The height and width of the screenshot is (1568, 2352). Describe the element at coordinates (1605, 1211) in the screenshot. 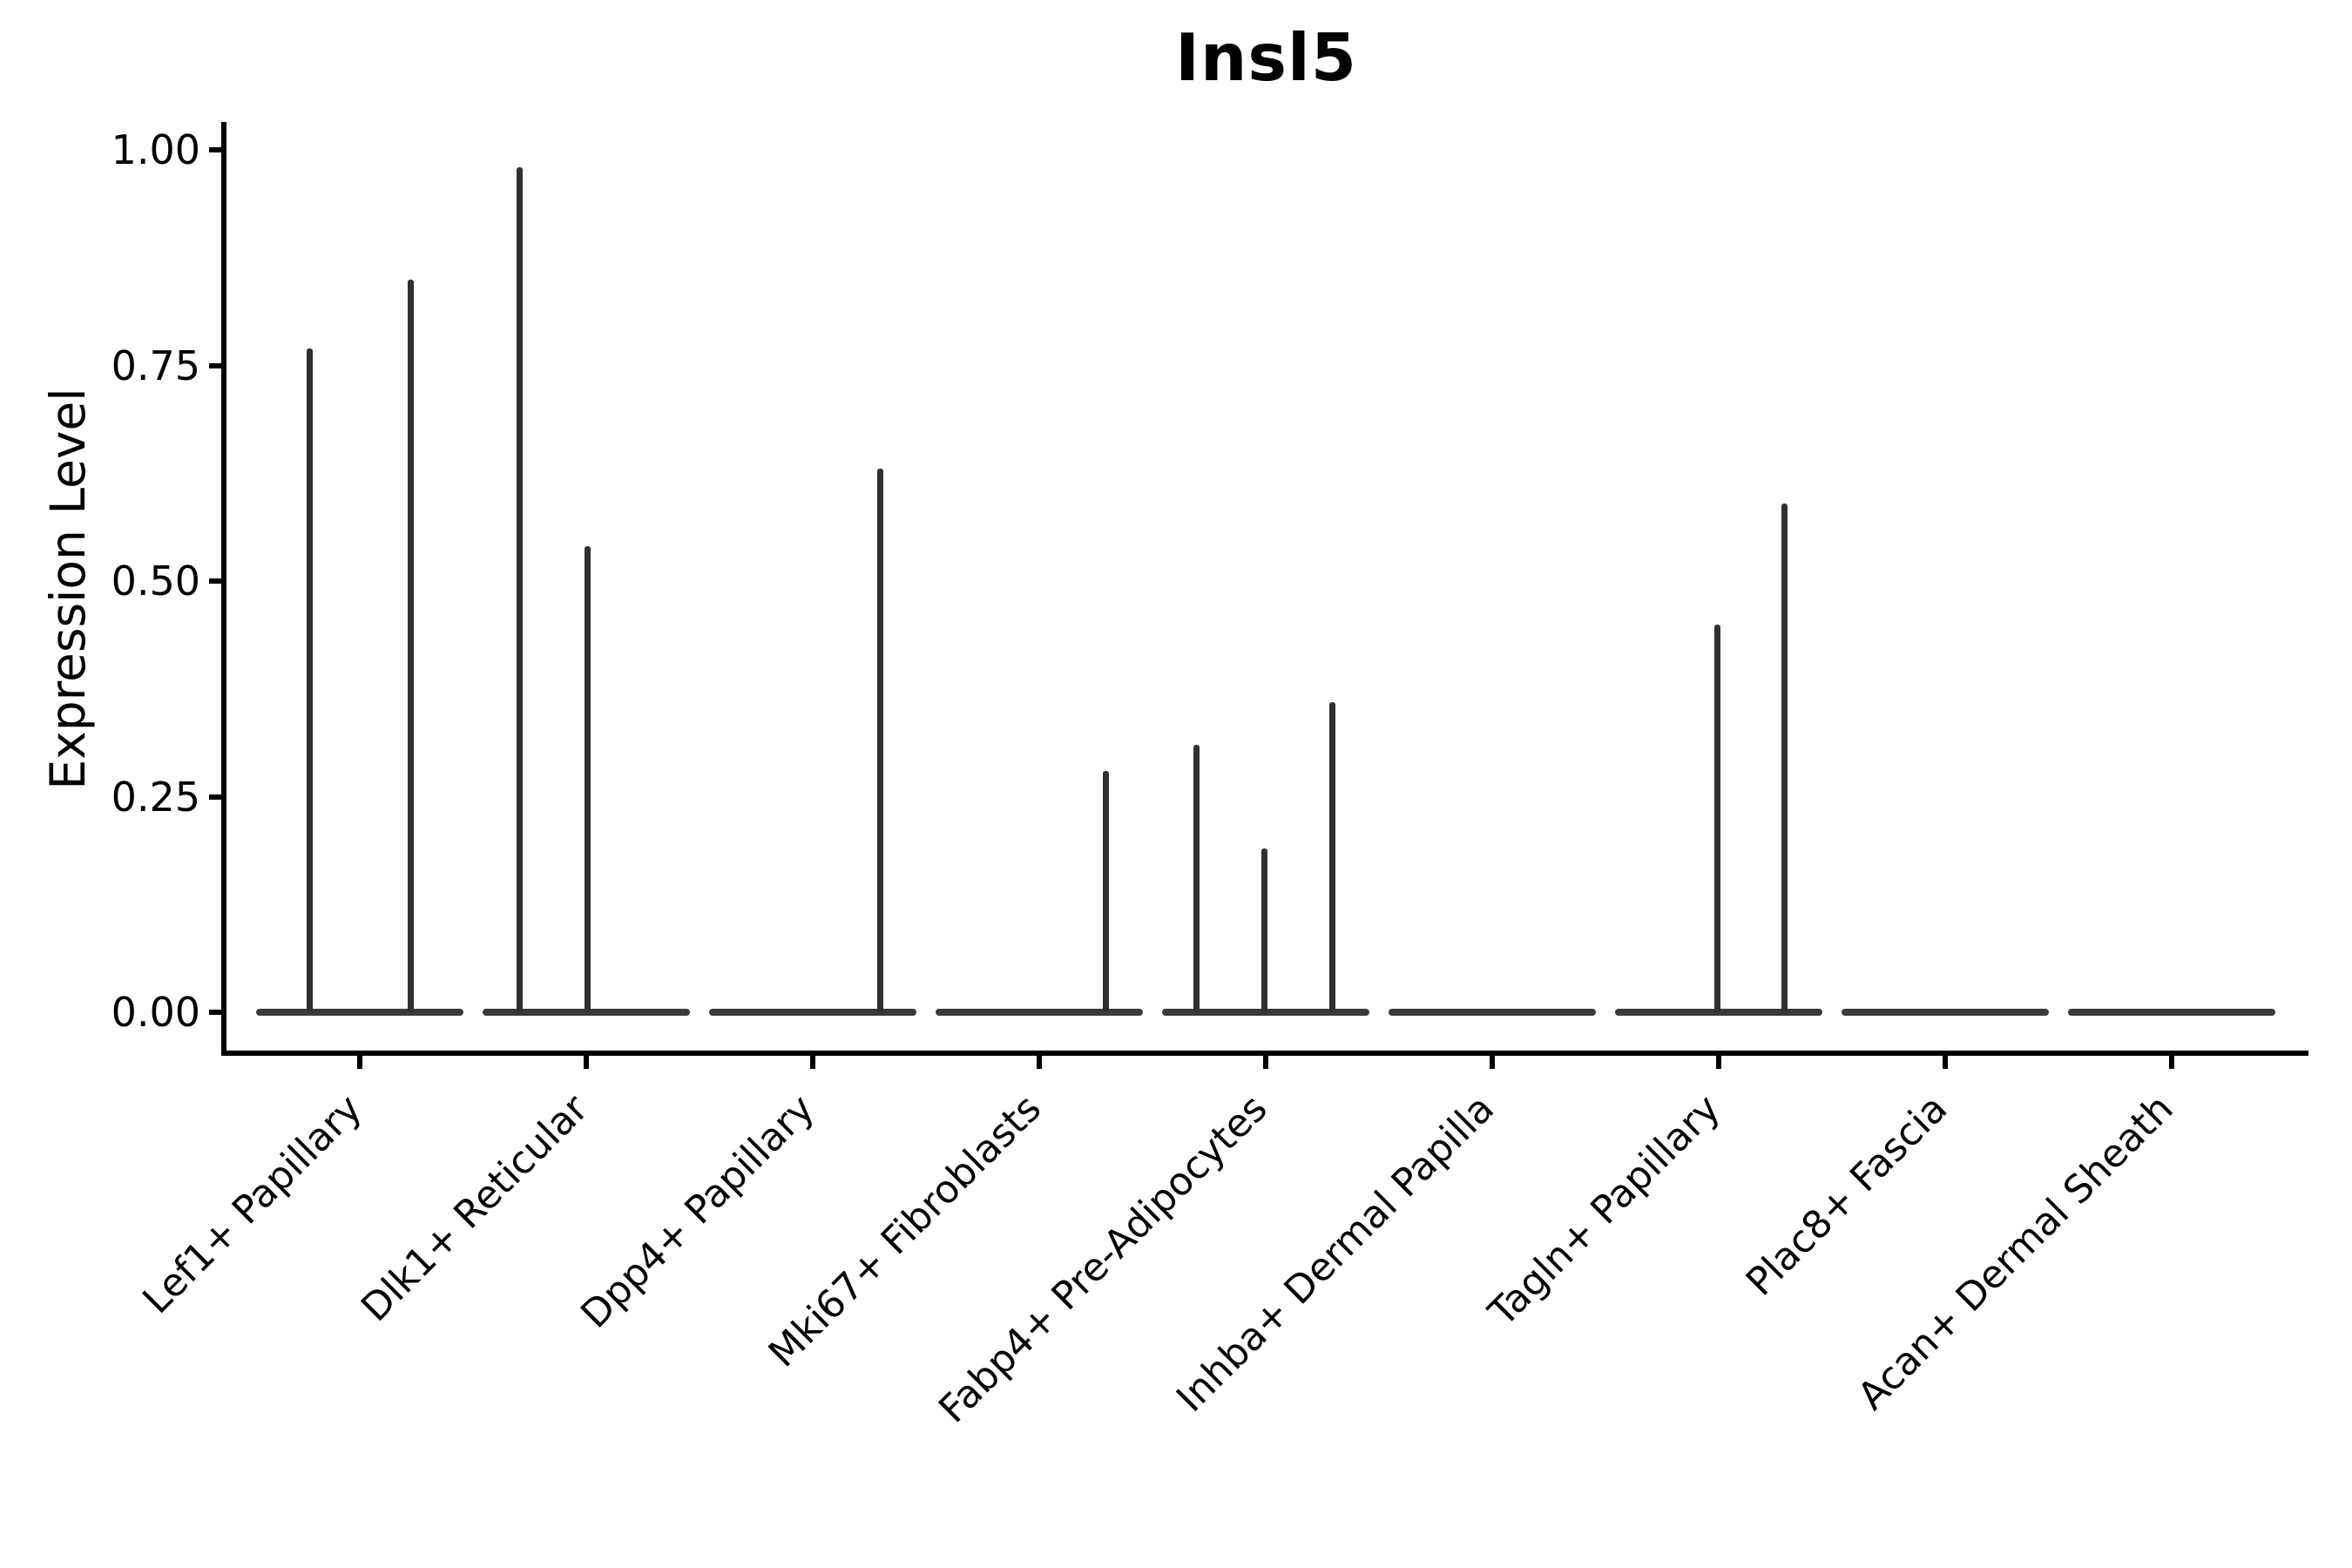

I see `x-tick-label: Tagln+ Papillary` at that location.